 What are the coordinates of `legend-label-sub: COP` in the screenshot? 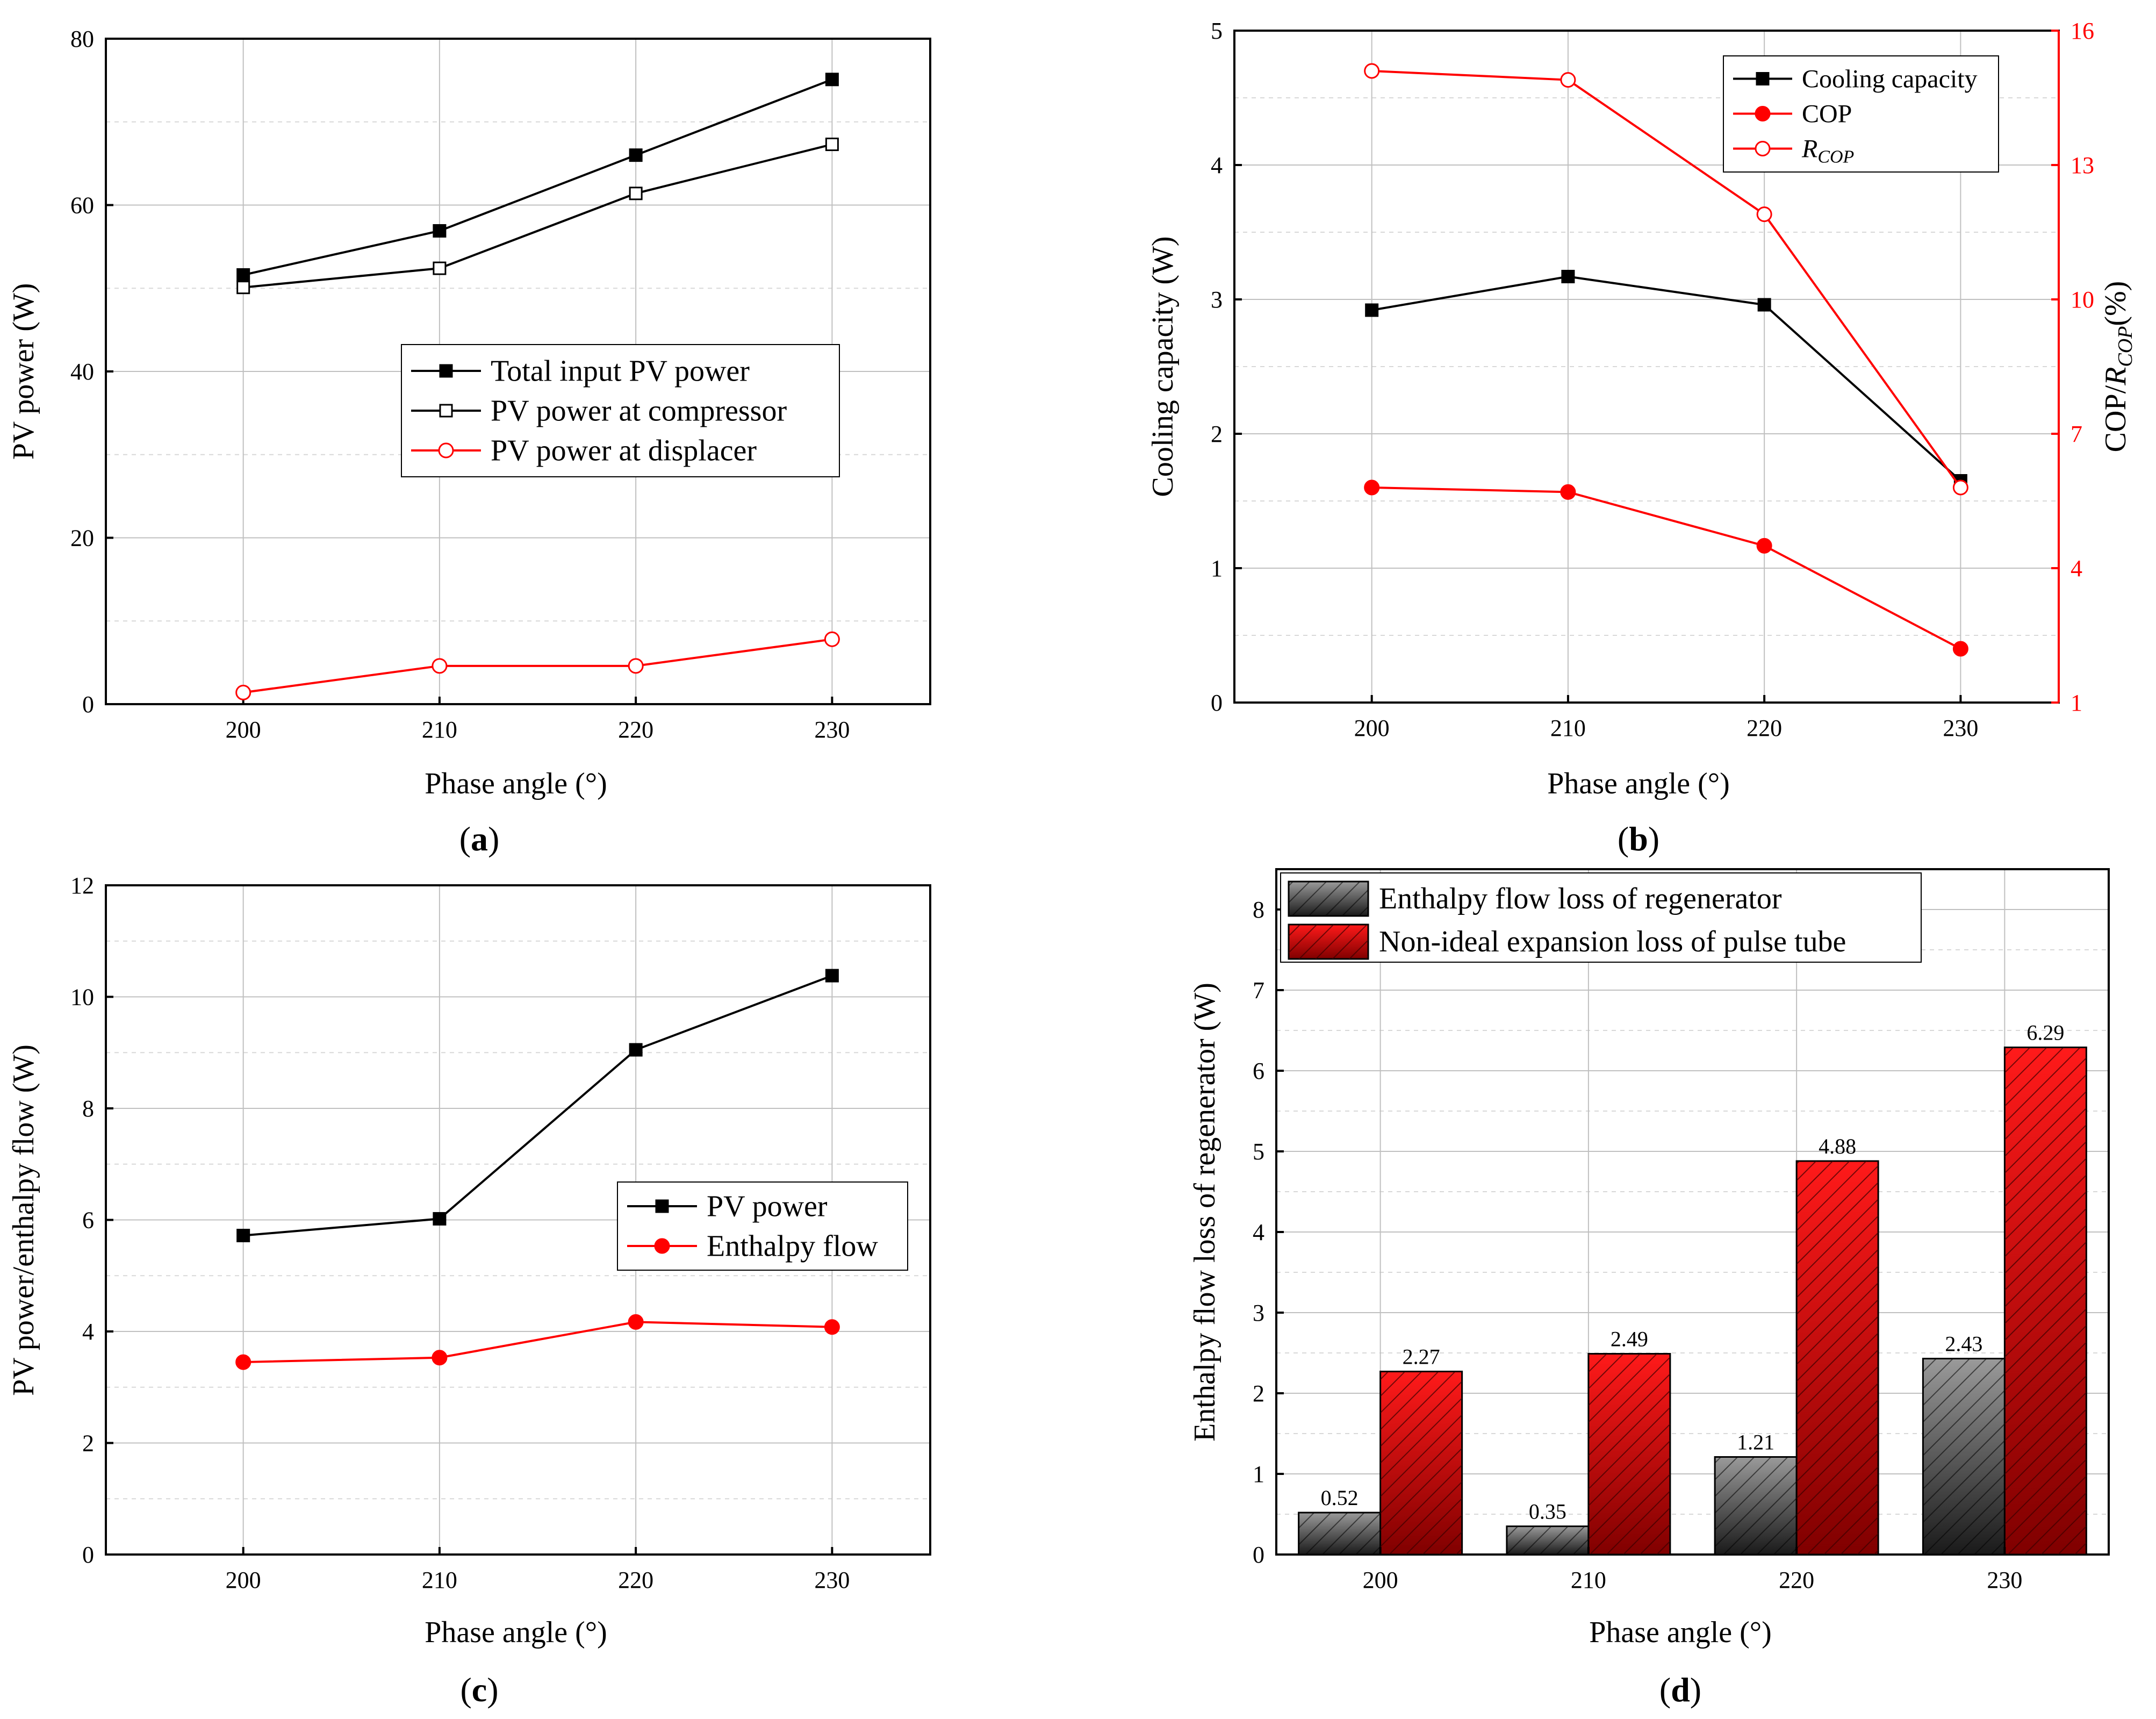 It's located at (1835, 157).